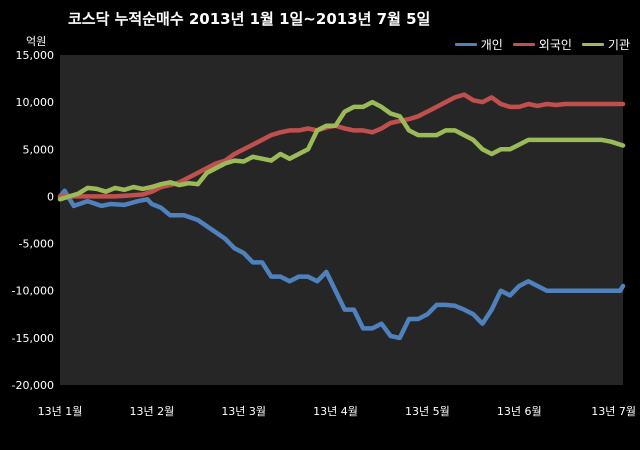  What do you see at coordinates (523, 44) in the screenshot?
I see `legend-swatch-foreign` at bounding box center [523, 44].